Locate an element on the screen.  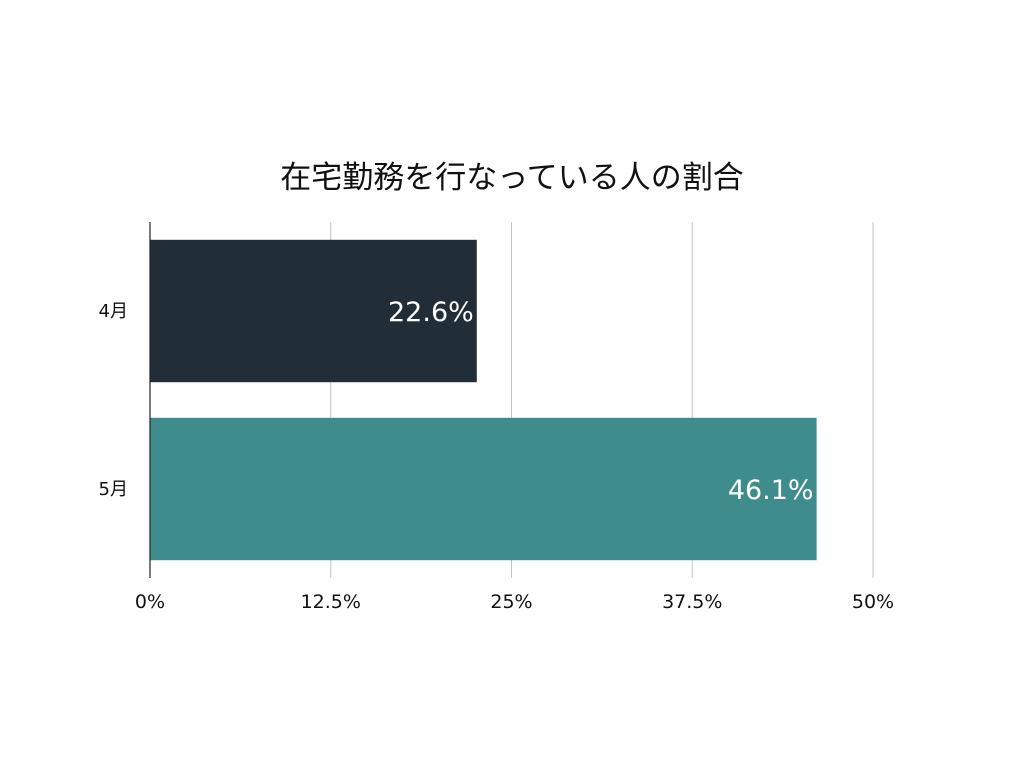
bar-value-label: 46.1% is located at coordinates (771, 490).